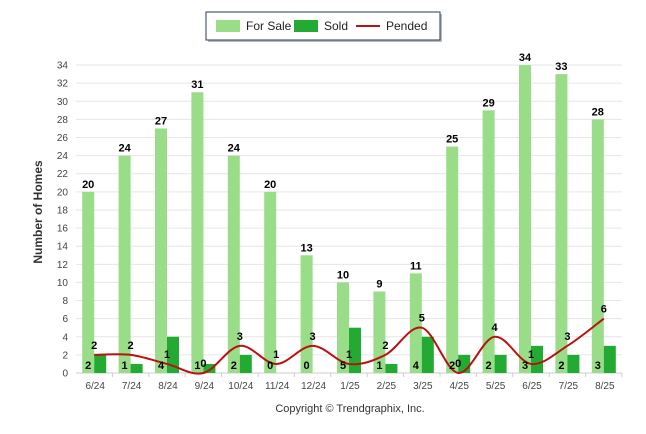  What do you see at coordinates (132, 386) in the screenshot?
I see `x-tick-label: 7/24` at bounding box center [132, 386].